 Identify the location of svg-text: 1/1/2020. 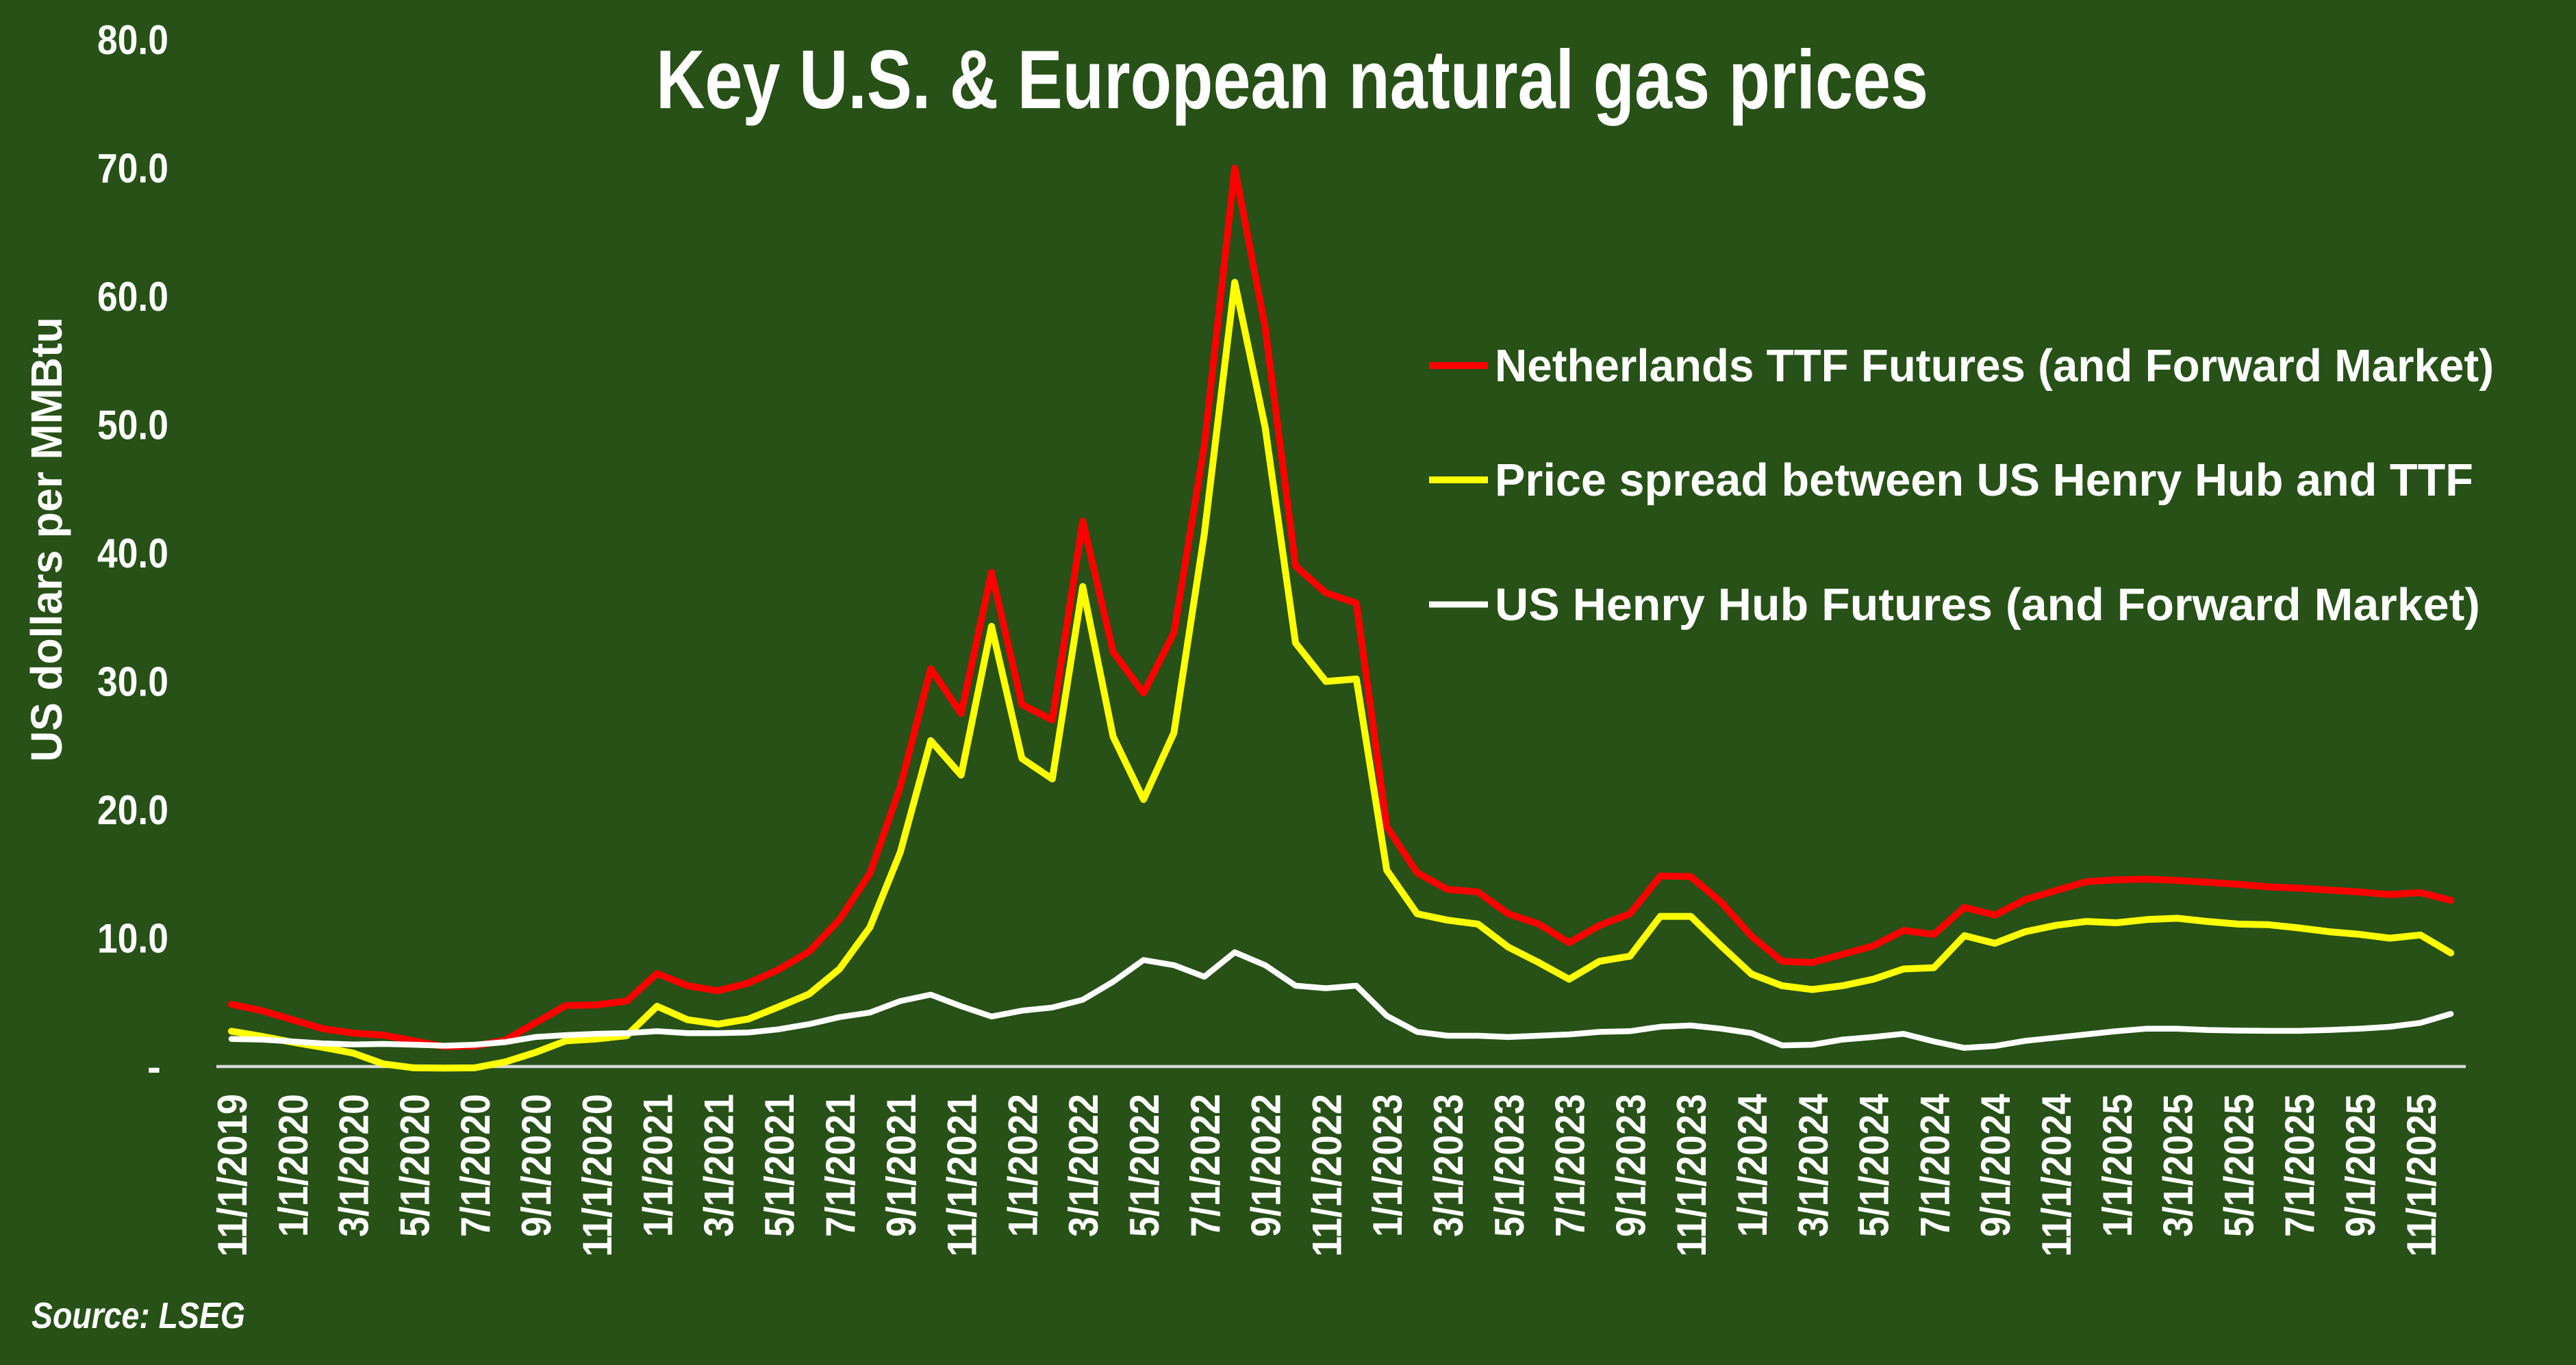
(293, 1165).